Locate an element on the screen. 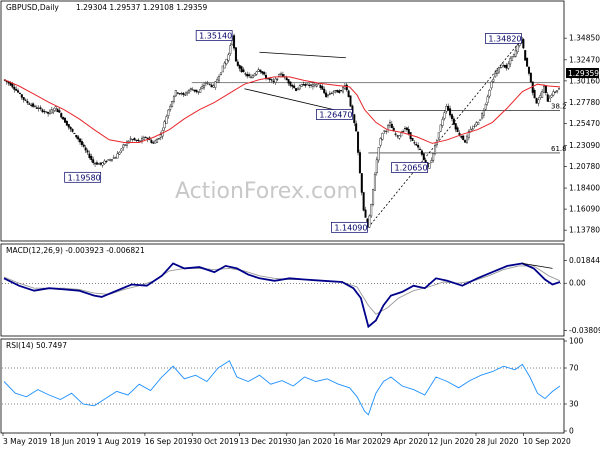  price-tick-label: 1.34850 is located at coordinates (584, 38).